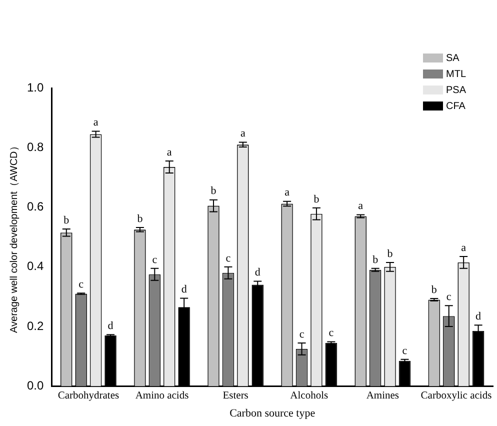  Describe the element at coordinates (89, 396) in the screenshot. I see `x-tick-label: Carbohydrates` at that location.